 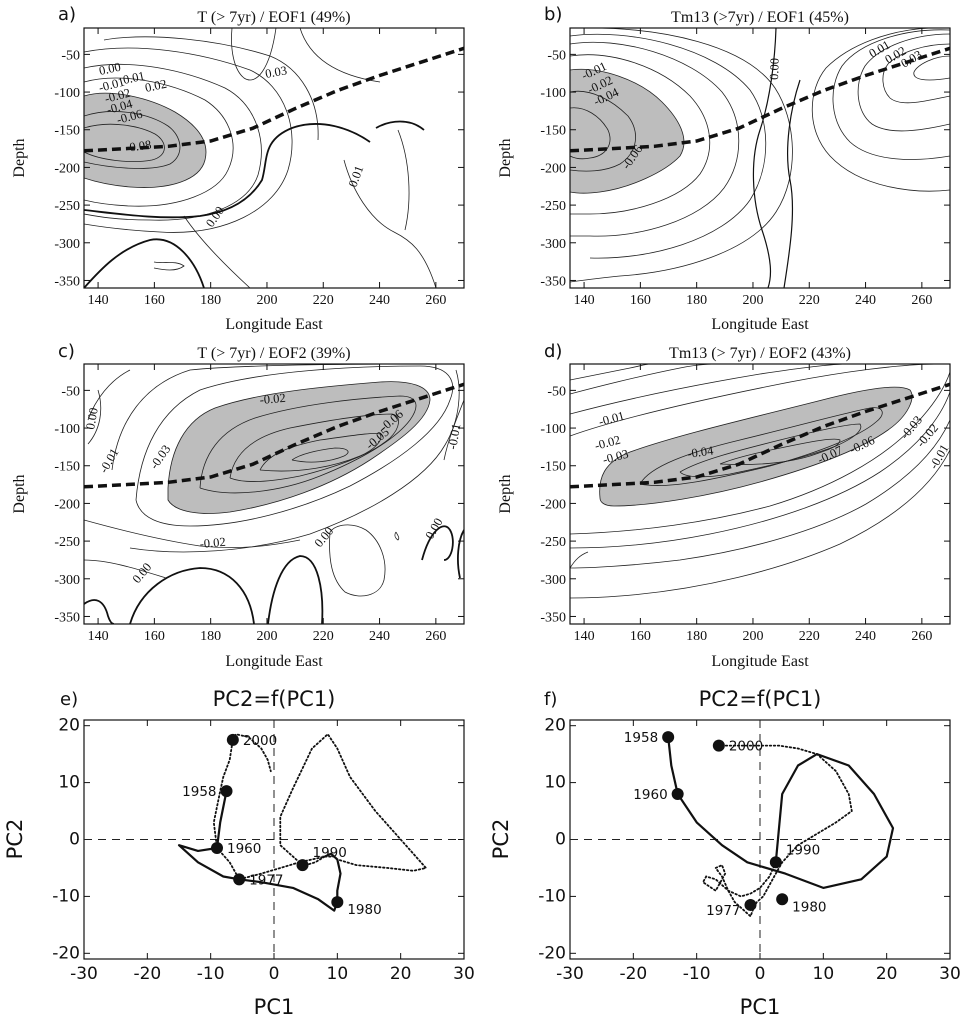 What do you see at coordinates (760, 99) in the screenshot?
I see `panel-b-thermocline` at bounding box center [760, 99].